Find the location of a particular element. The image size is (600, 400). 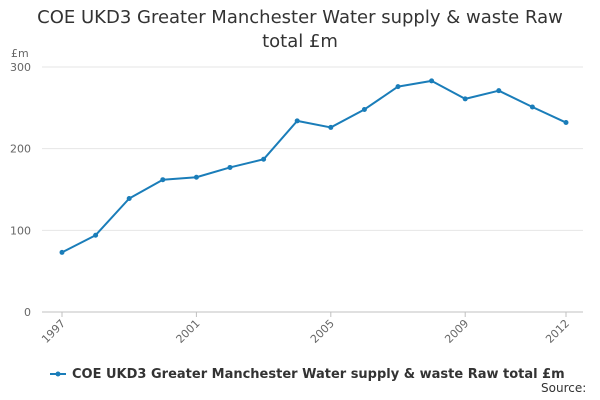

data-point-2007 is located at coordinates (398, 87).